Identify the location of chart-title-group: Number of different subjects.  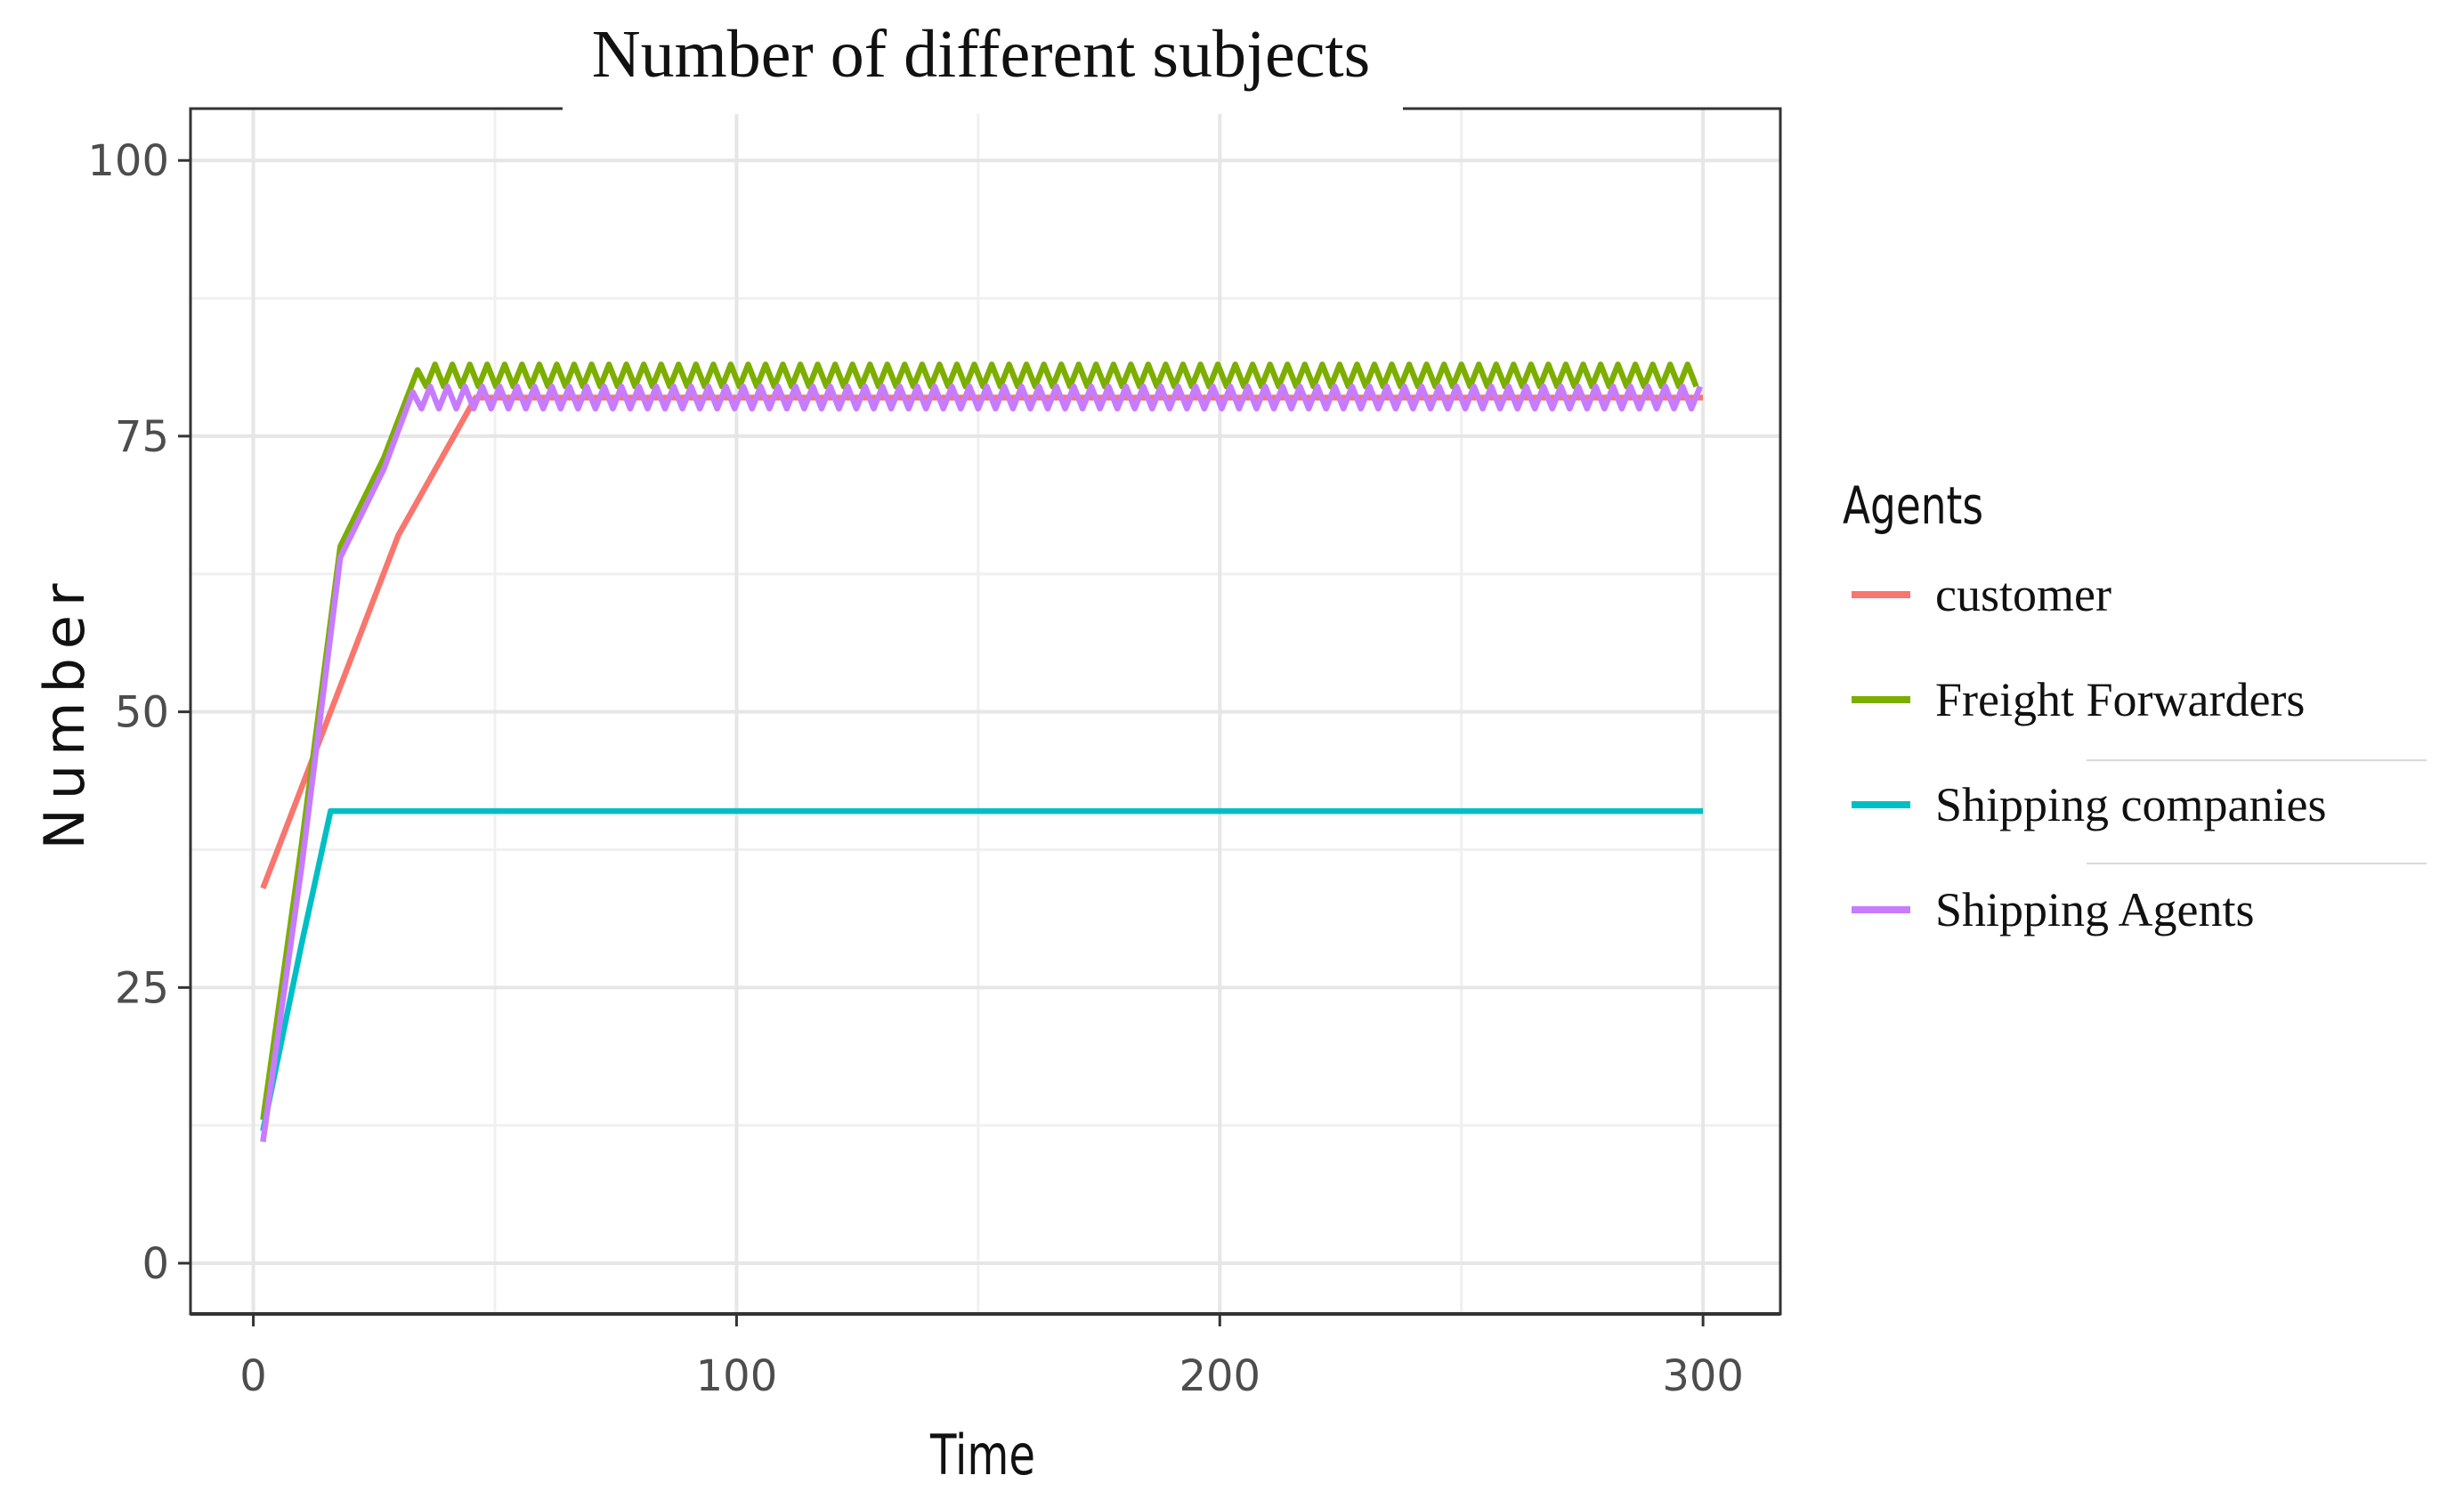
(983, 57).